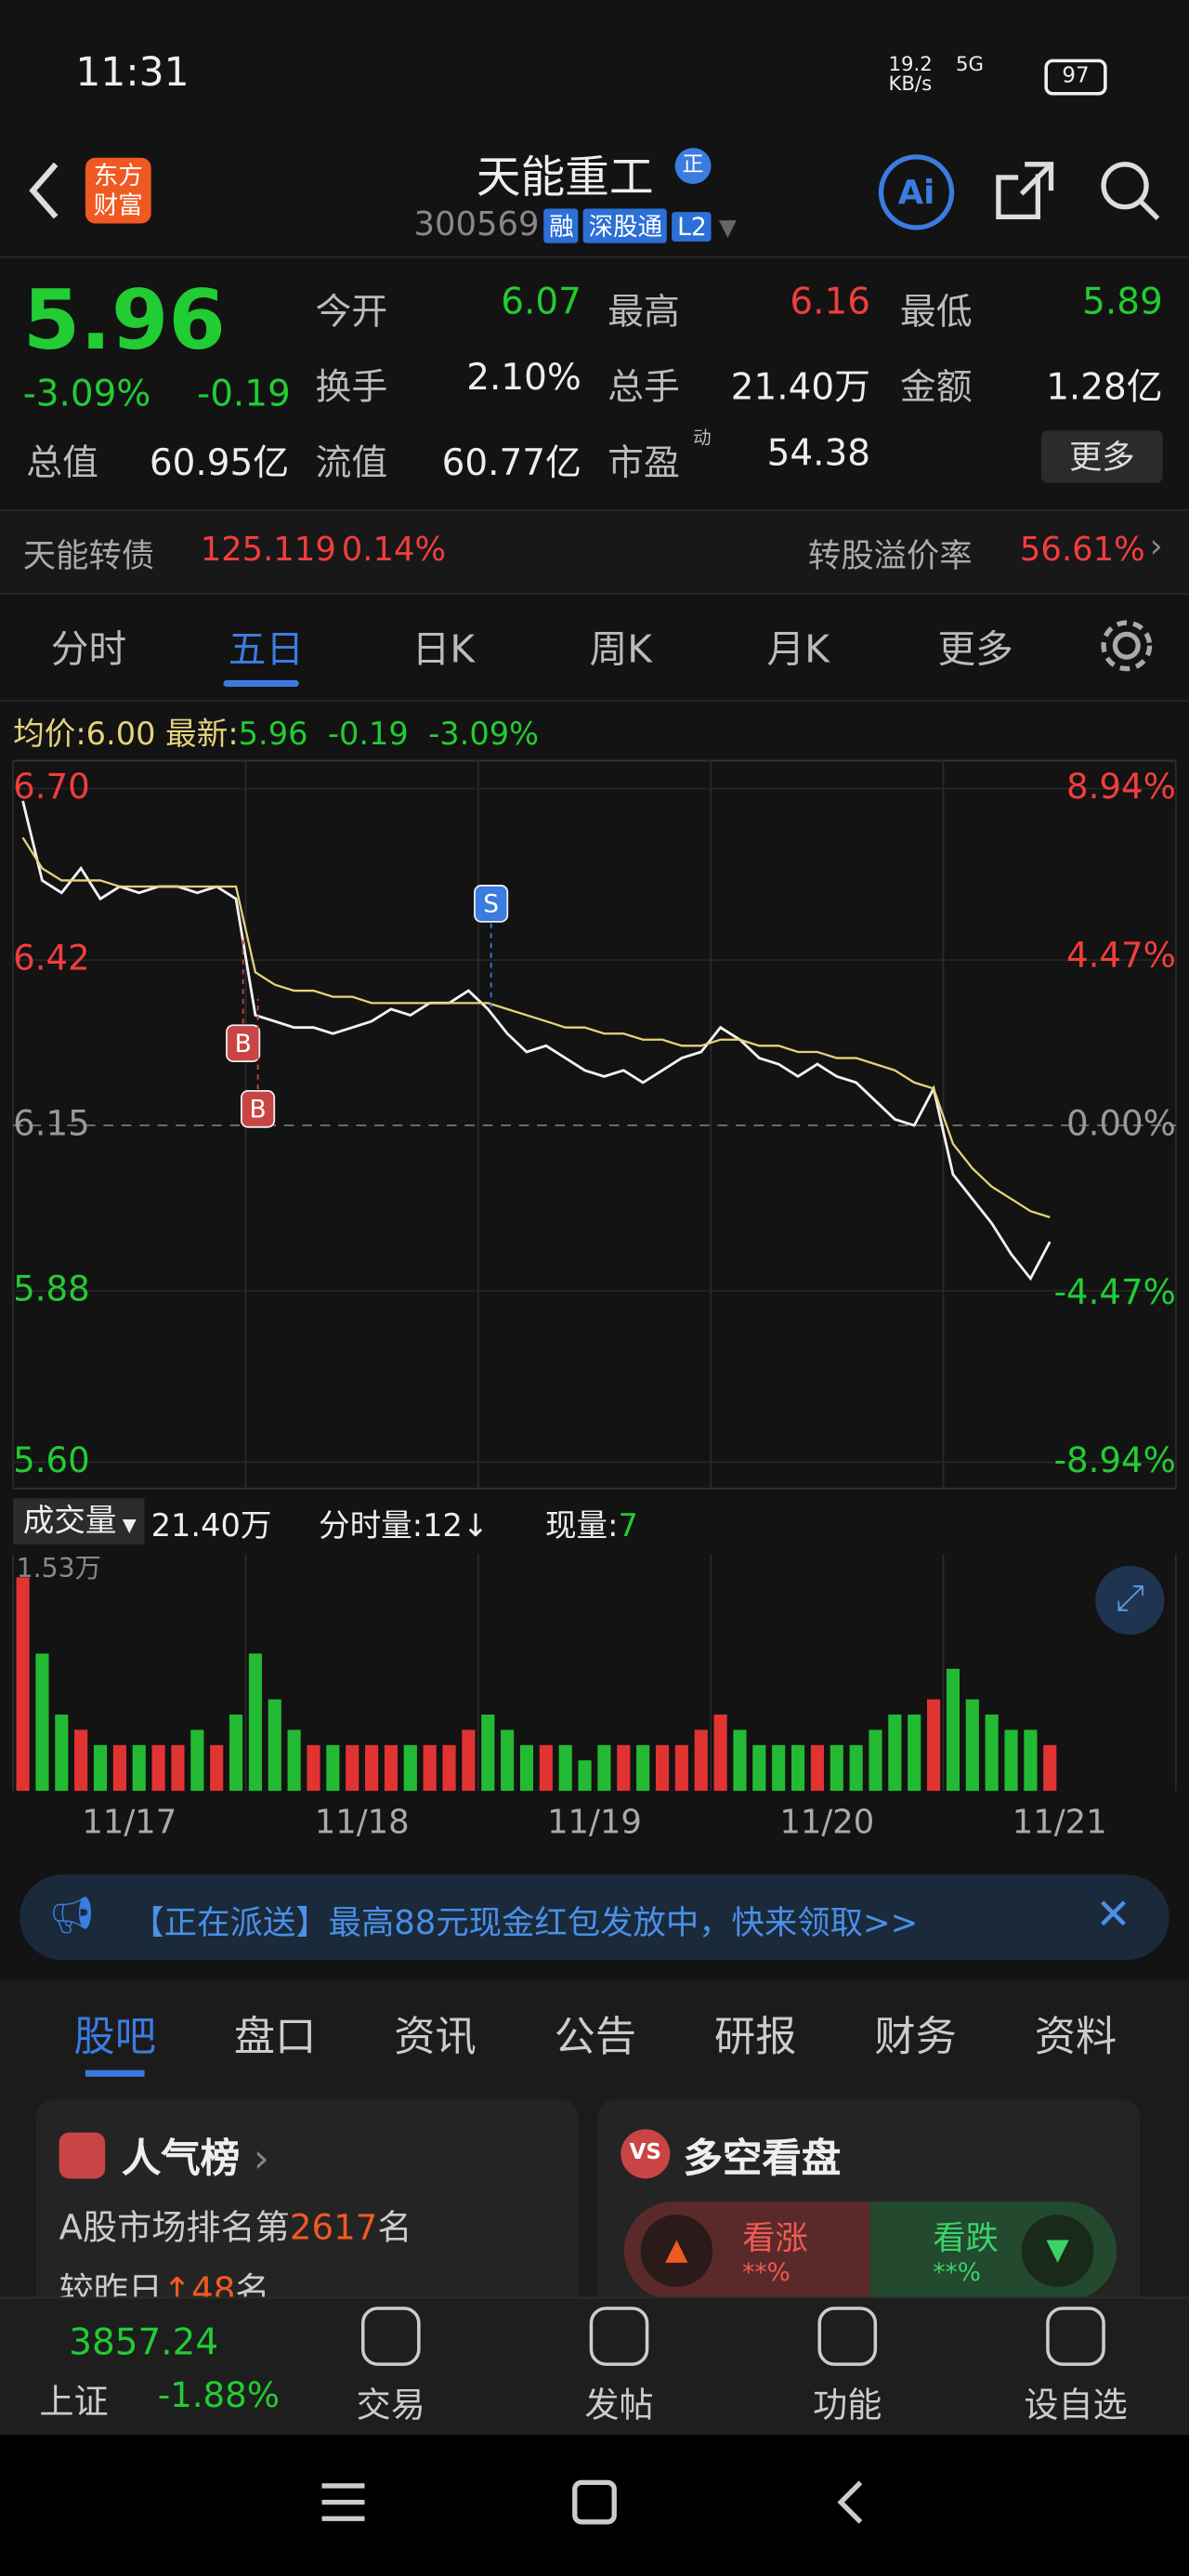 This screenshot has height=2576, width=1189. Describe the element at coordinates (444, 651) in the screenshot. I see `chart-tab: 日K` at that location.